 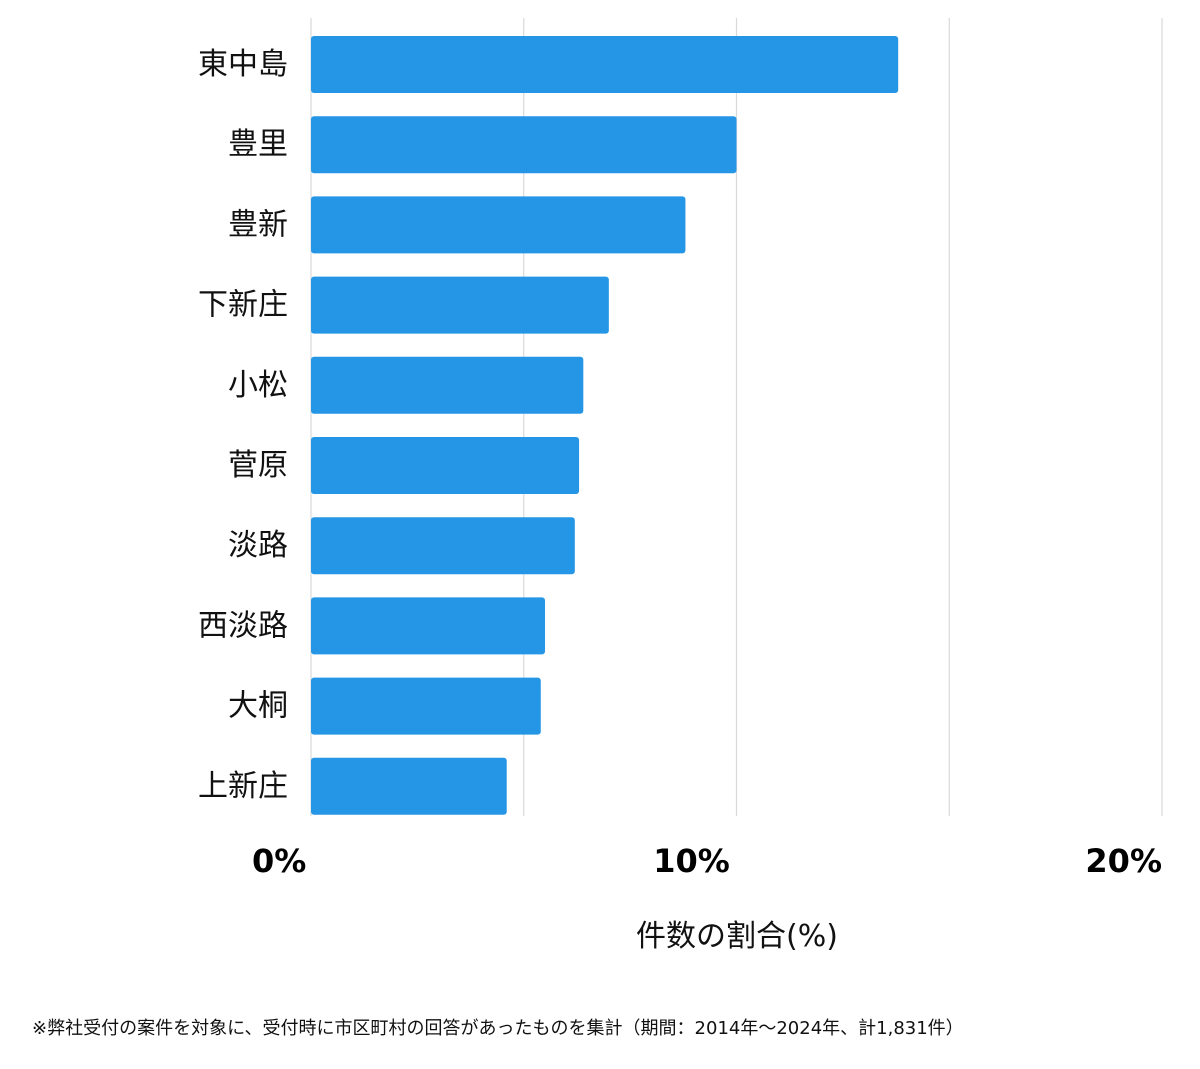 I want to click on x-tick-label: 20%, so click(x=1123, y=861).